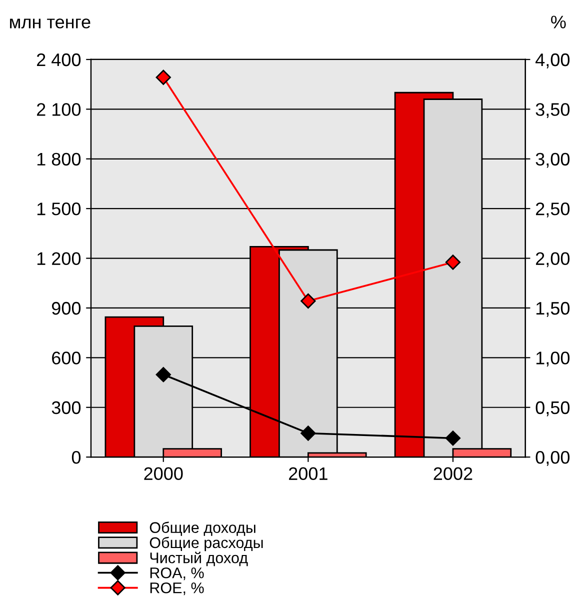 Image resolution: width=587 pixels, height=607 pixels. Describe the element at coordinates (66, 308) in the screenshot. I see `y-tick-label: 900` at that location.